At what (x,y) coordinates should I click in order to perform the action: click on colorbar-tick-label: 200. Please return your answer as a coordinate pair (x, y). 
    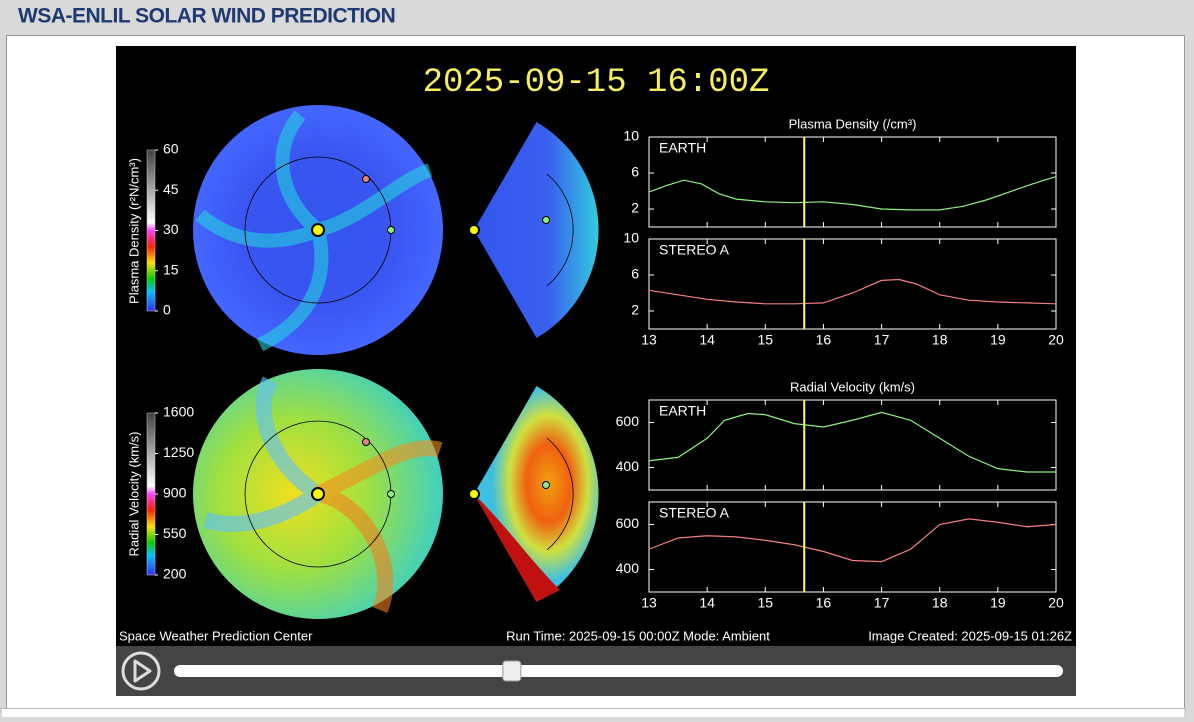
    Looking at the image, I should click on (175, 574).